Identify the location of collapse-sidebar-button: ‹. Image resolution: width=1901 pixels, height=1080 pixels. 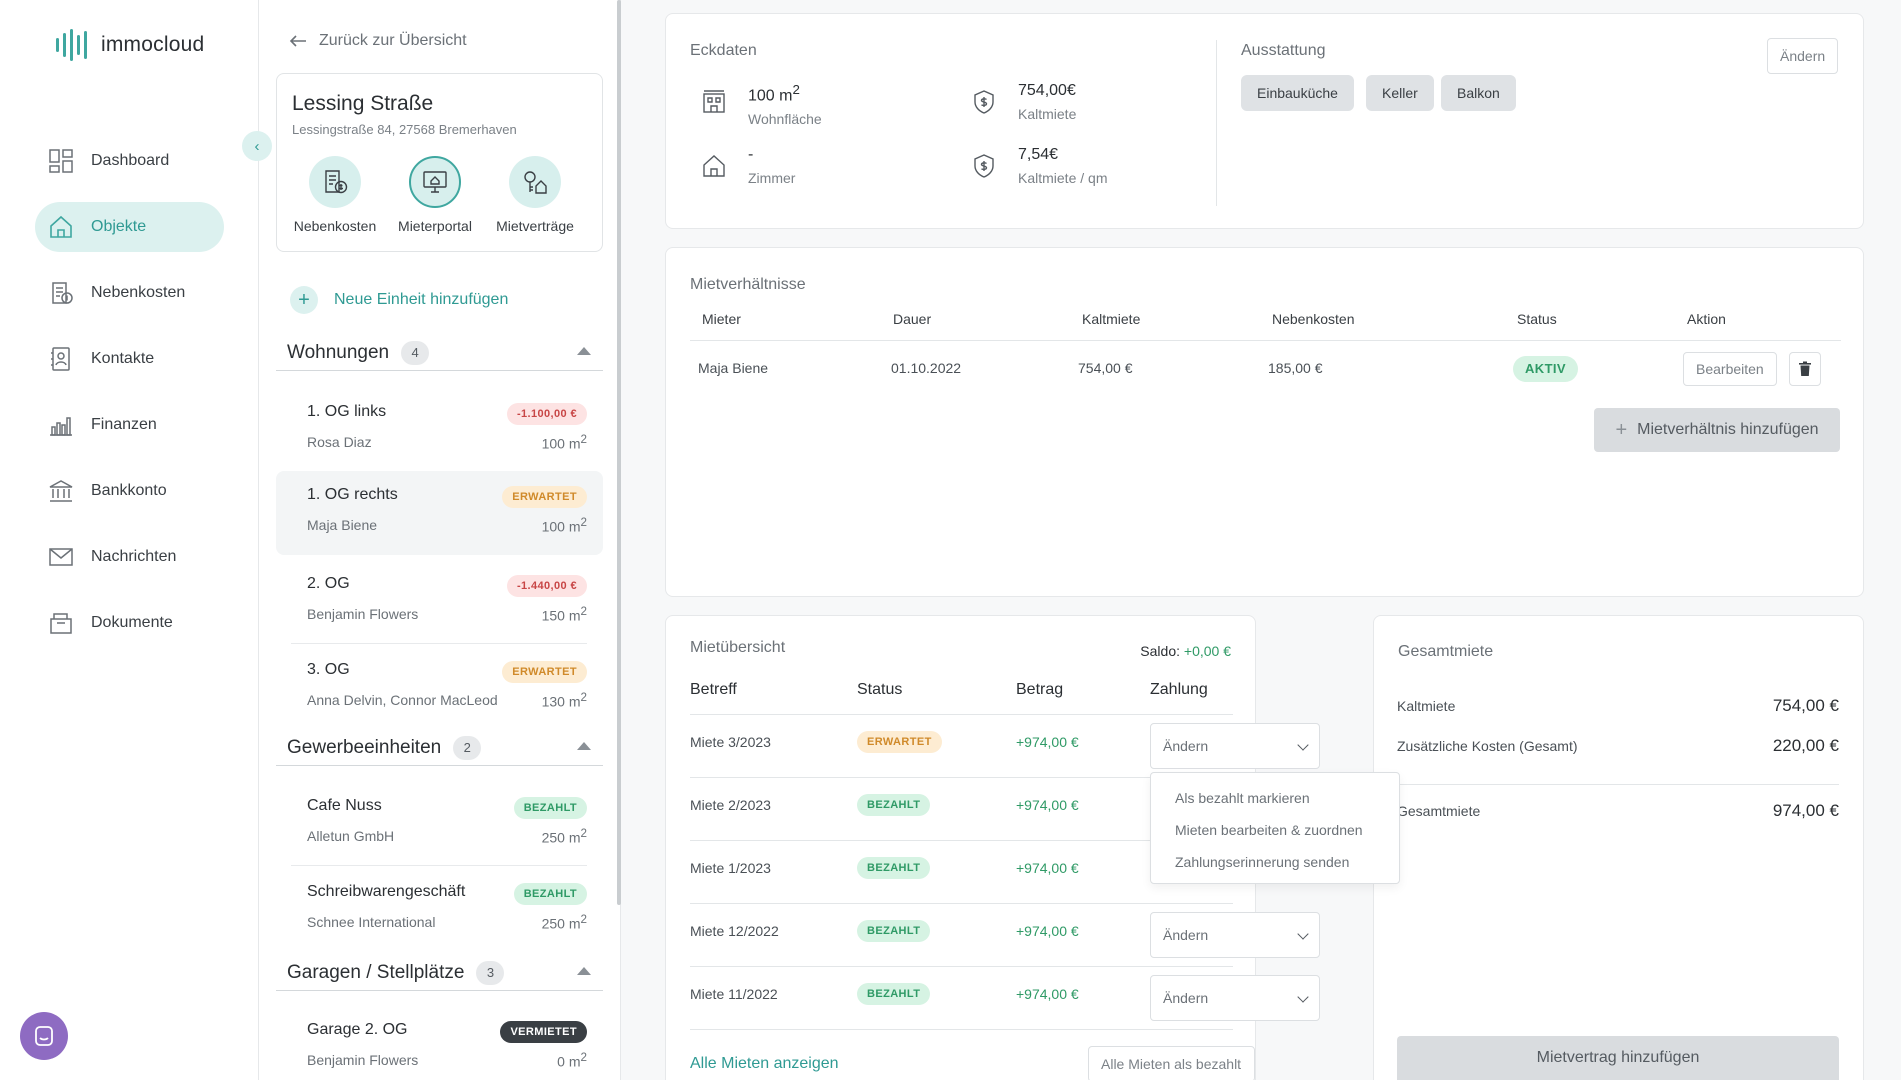
(257, 146).